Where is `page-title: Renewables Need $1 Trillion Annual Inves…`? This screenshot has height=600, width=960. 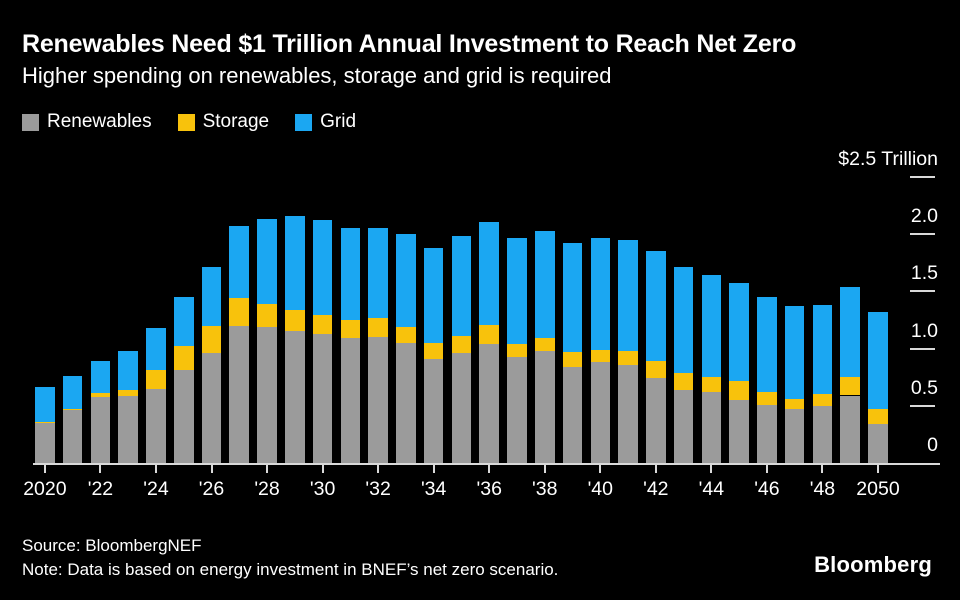
page-title: Renewables Need $1 Trillion Annual Inves… is located at coordinates (409, 44).